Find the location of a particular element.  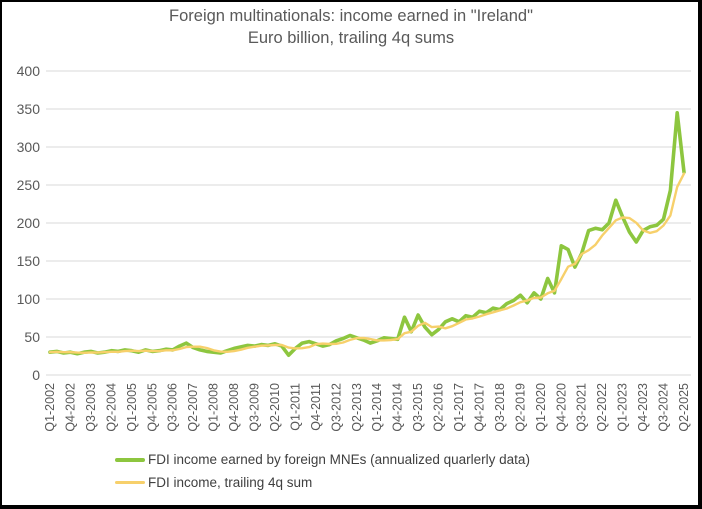

y-axis-labels: 0 50 100 150 200 250 300 350 400 is located at coordinates (29, 223).